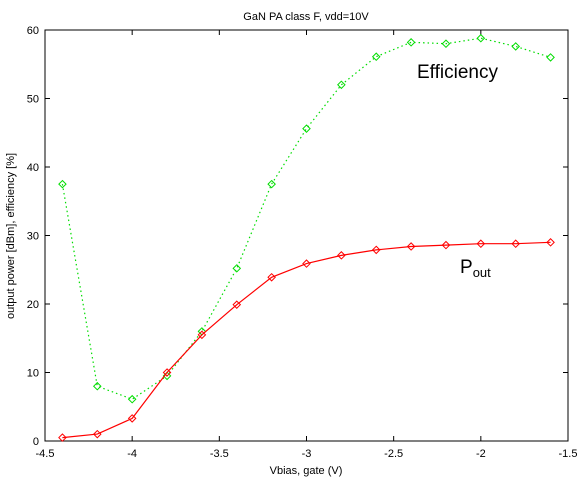  Describe the element at coordinates (466, 267) in the screenshot. I see `pout-annotation-main: P` at that location.